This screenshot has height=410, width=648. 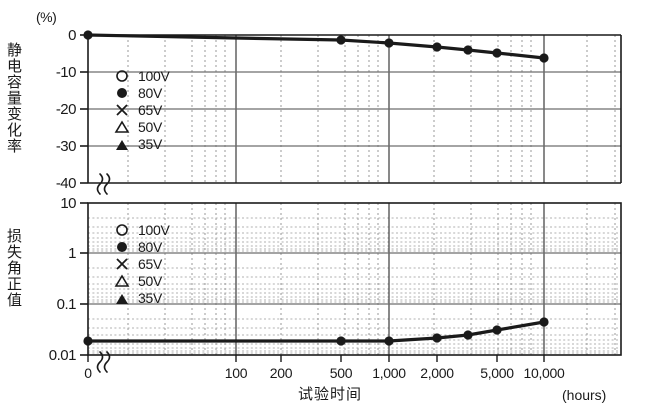 I want to click on lower-legend-label-80v: 80V, so click(x=150, y=247).